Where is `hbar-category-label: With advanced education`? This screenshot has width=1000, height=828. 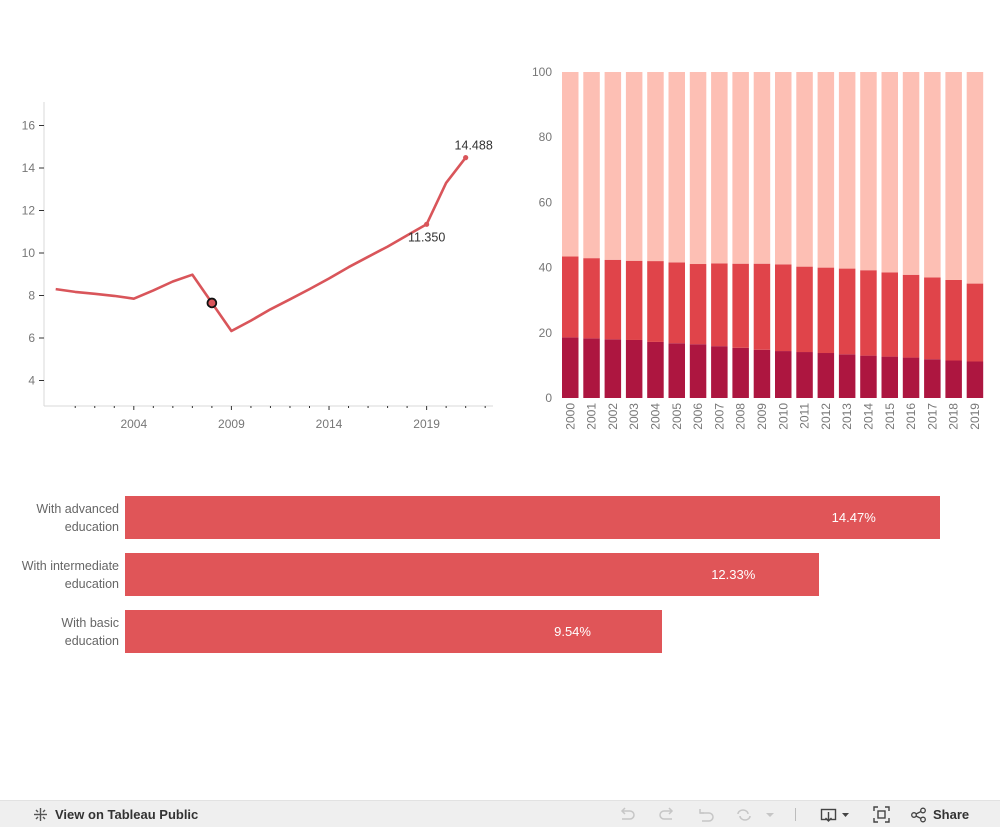 hbar-category-label: With advanced education is located at coordinates (60, 517).